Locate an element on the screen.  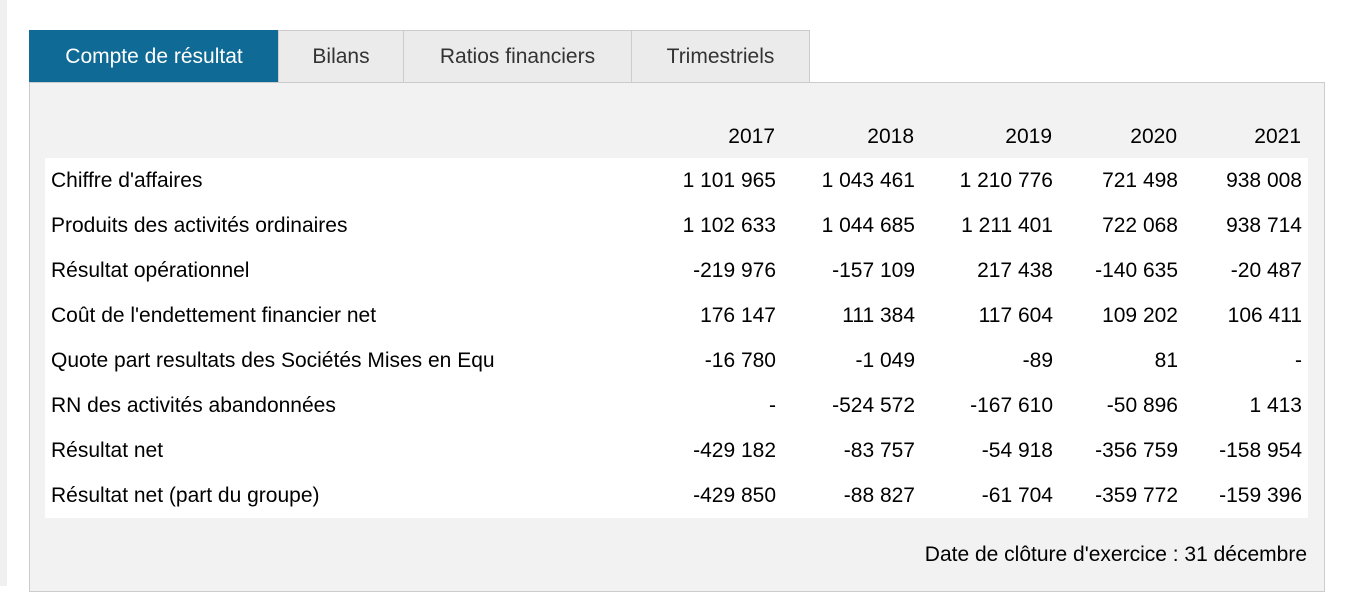
row-label: Résultat opérationnel is located at coordinates (150, 270).